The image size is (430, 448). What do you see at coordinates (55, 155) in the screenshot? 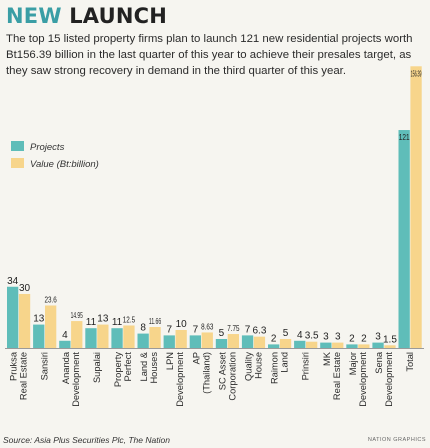
I see `legend: Projects Value (Bt:billion)` at bounding box center [55, 155].